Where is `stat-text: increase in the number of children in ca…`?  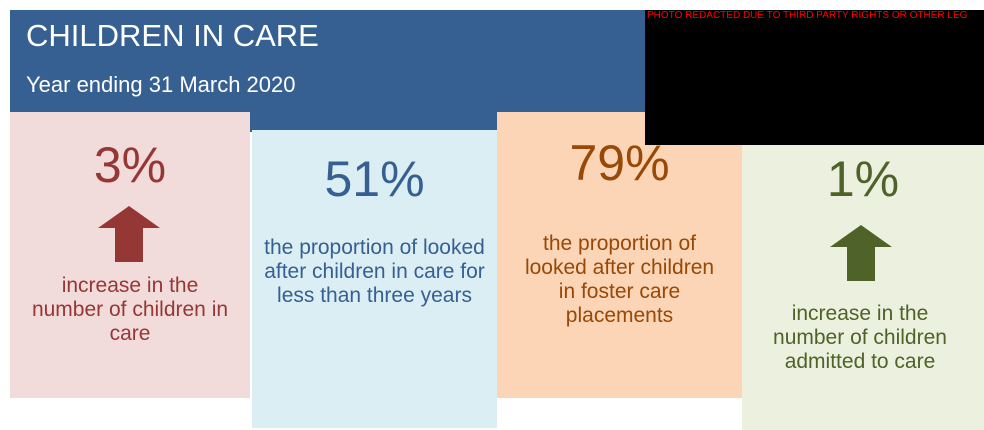
stat-text: increase in the number of children in ca… is located at coordinates (130, 309).